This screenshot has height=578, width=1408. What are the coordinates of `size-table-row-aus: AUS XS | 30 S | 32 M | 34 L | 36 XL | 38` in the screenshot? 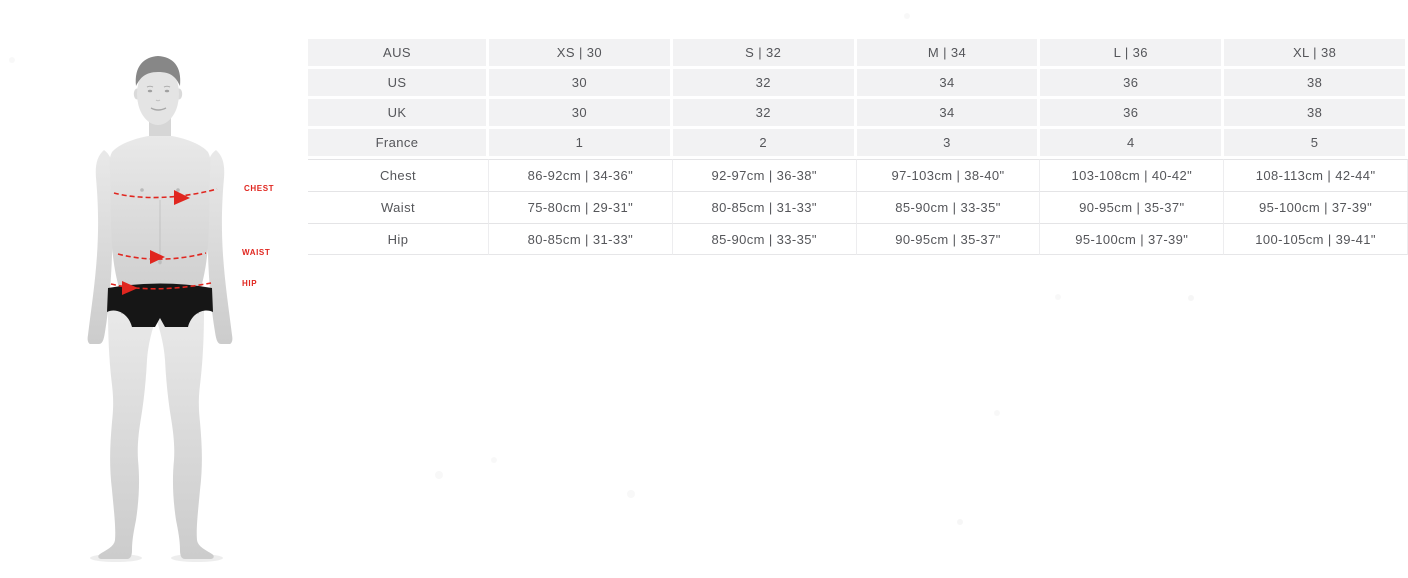 It's located at (858, 54).